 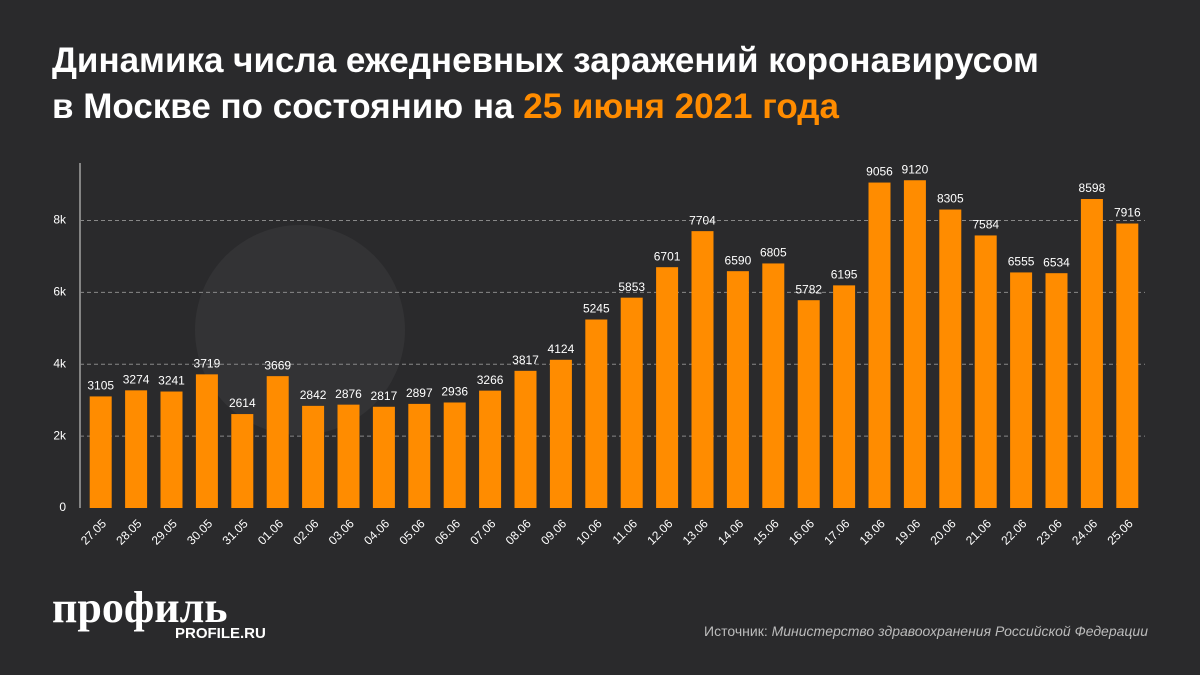 What do you see at coordinates (659, 531) in the screenshot?
I see `x-tick-label: 12.06` at bounding box center [659, 531].